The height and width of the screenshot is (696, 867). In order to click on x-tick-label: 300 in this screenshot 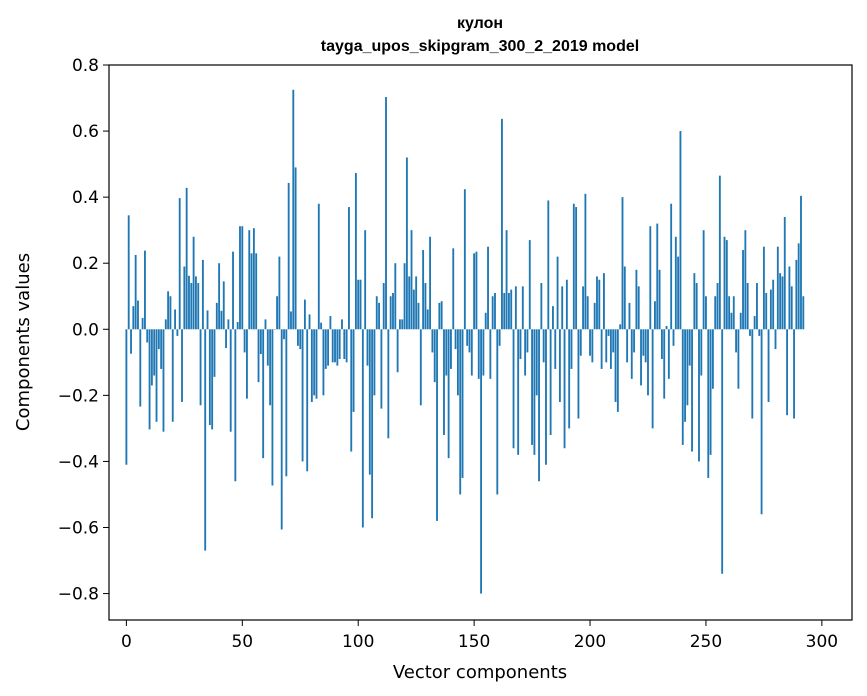, I will do `click(822, 642)`.